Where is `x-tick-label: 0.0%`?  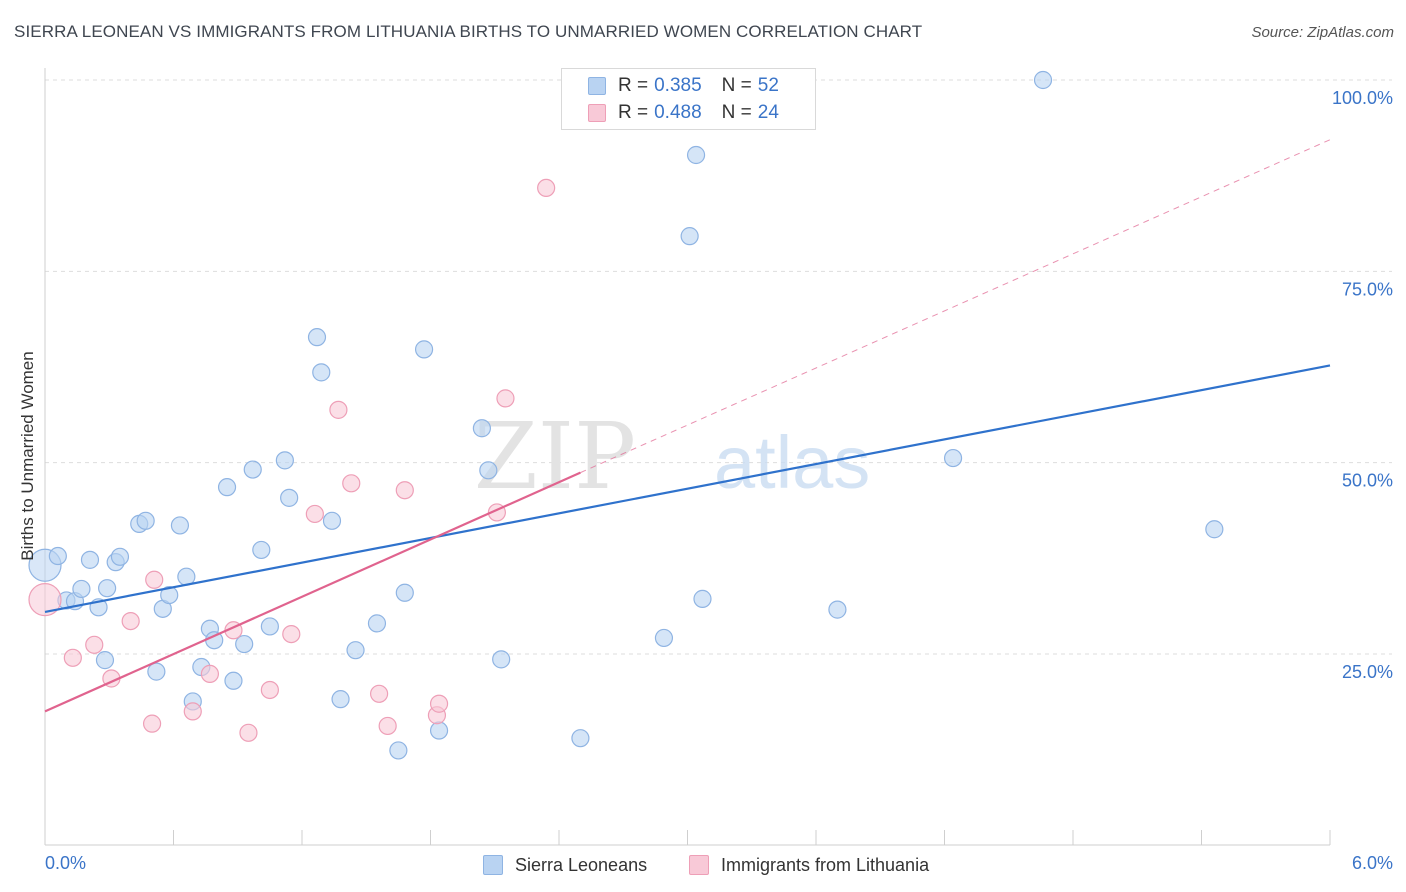 x-tick-label: 0.0% is located at coordinates (65, 863).